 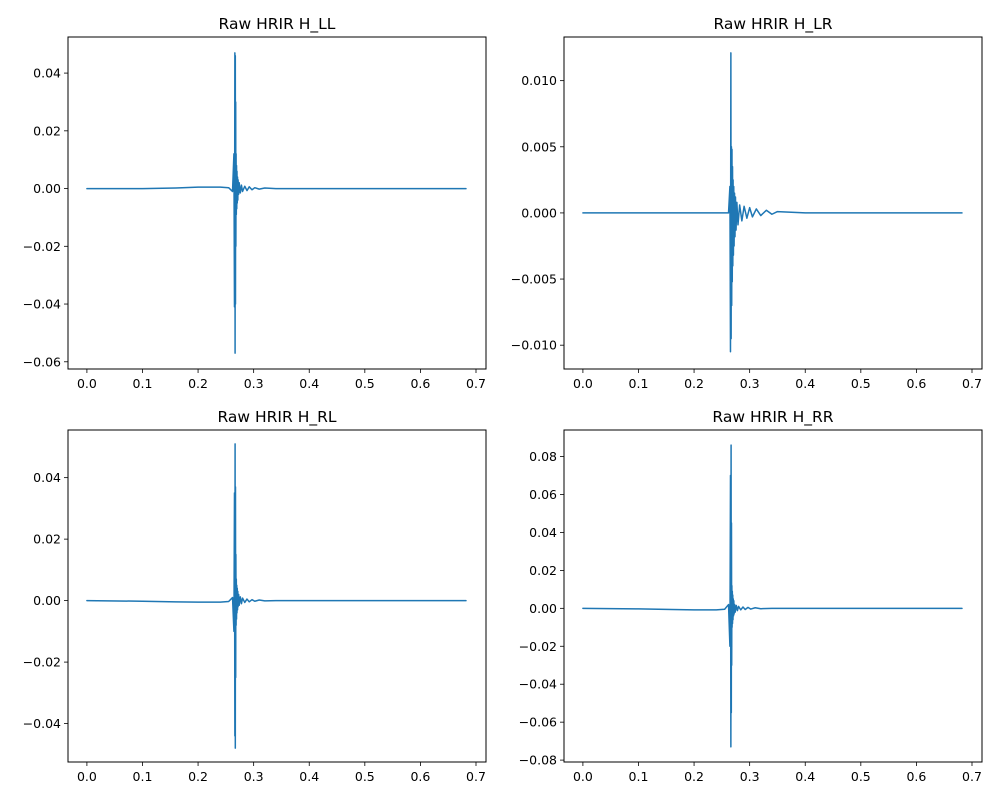 I want to click on y-tick-label: 0.08, so click(x=543, y=456).